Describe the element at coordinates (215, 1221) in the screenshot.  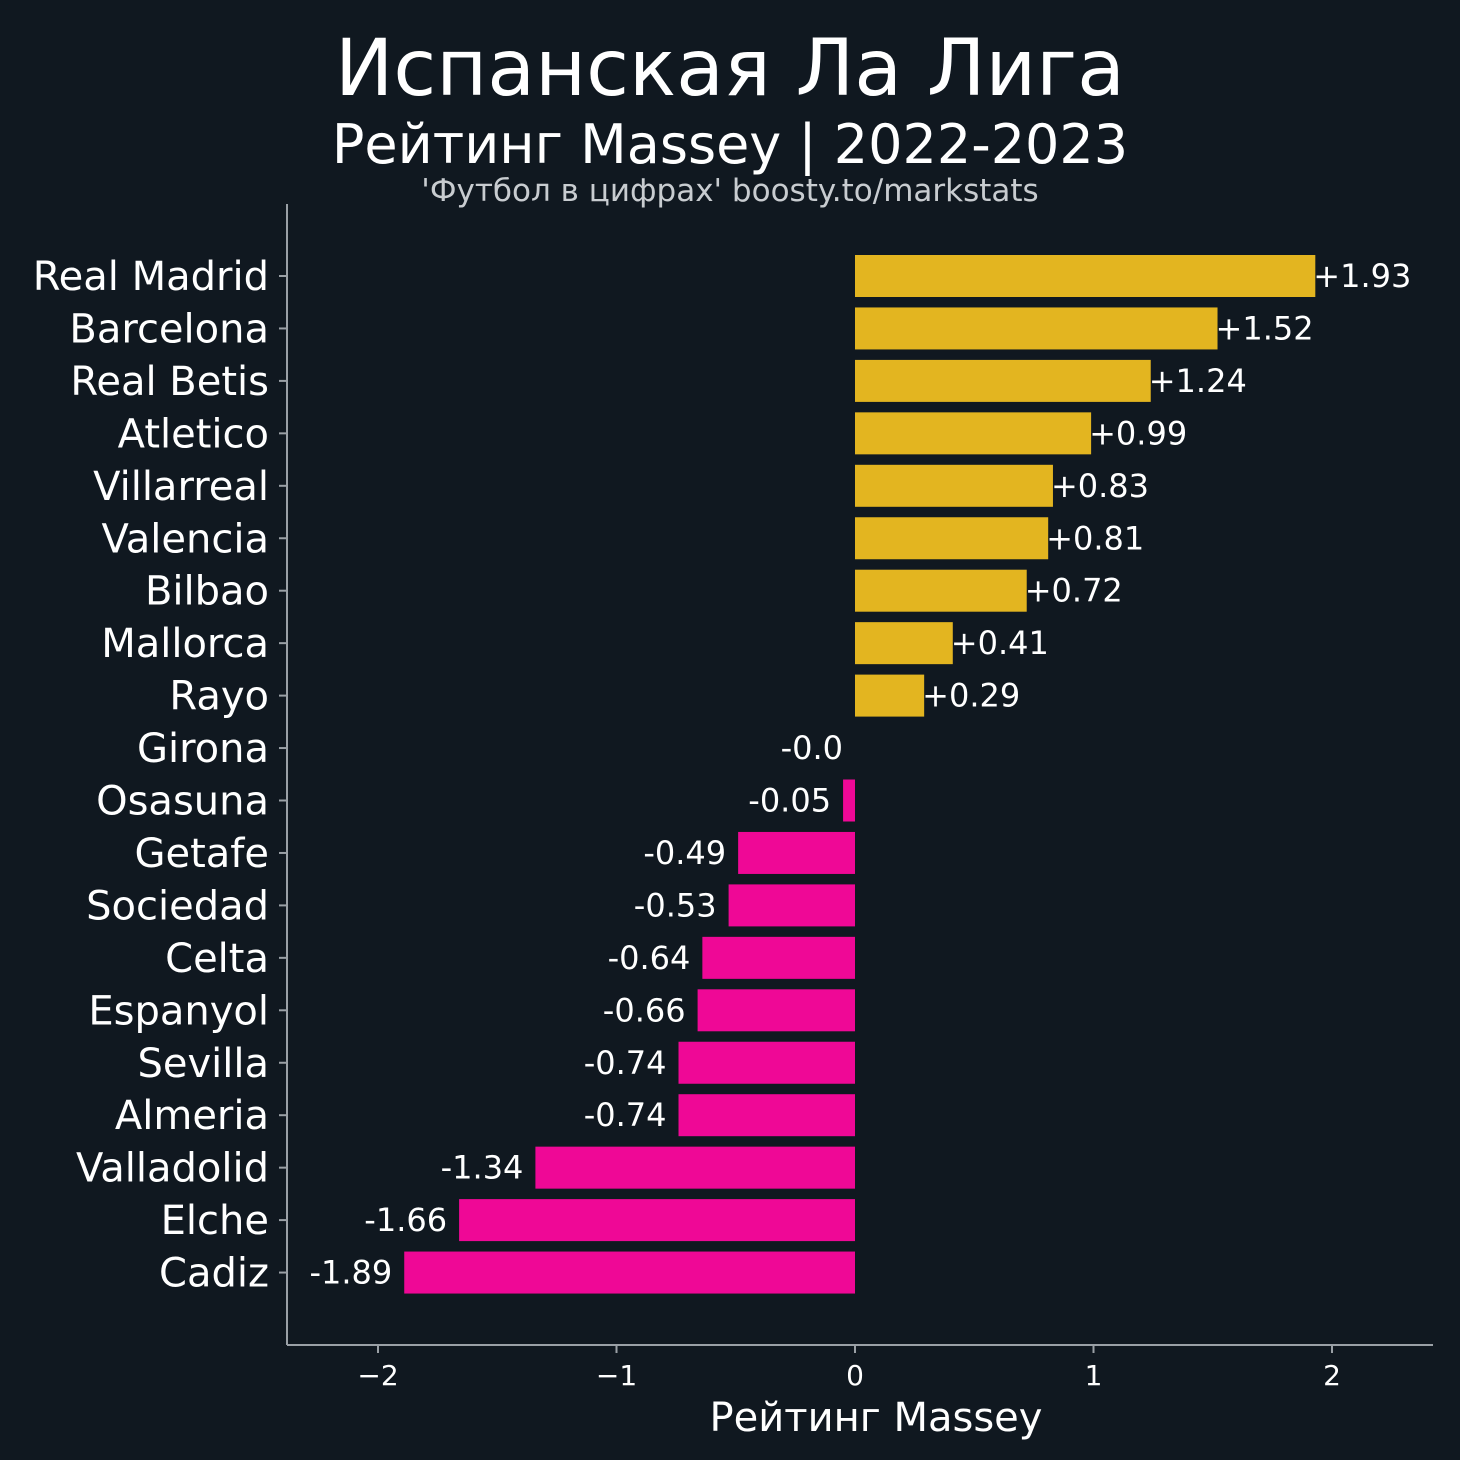
I see `team-label-elche: Elche` at that location.